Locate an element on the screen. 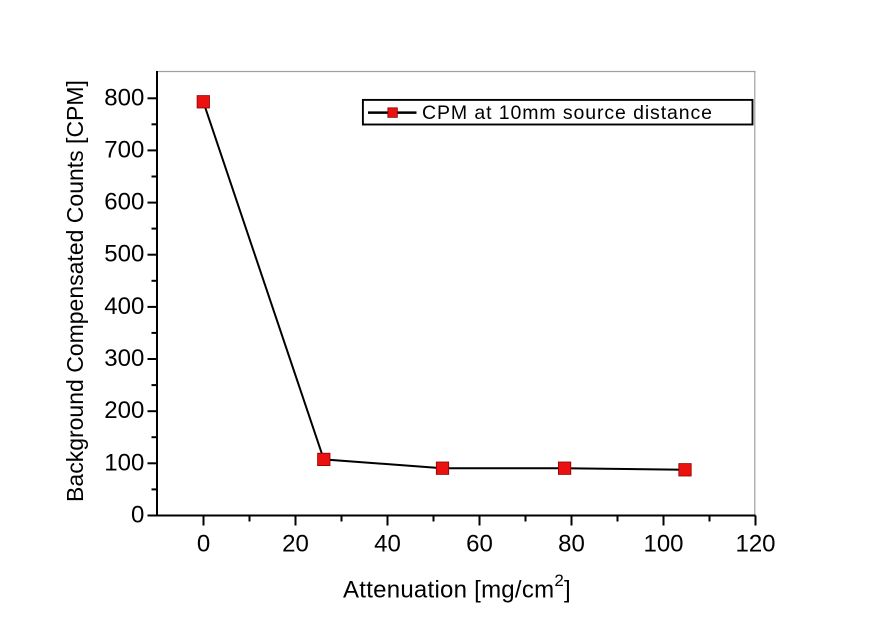  svg-text: 20 is located at coordinates (295, 544).